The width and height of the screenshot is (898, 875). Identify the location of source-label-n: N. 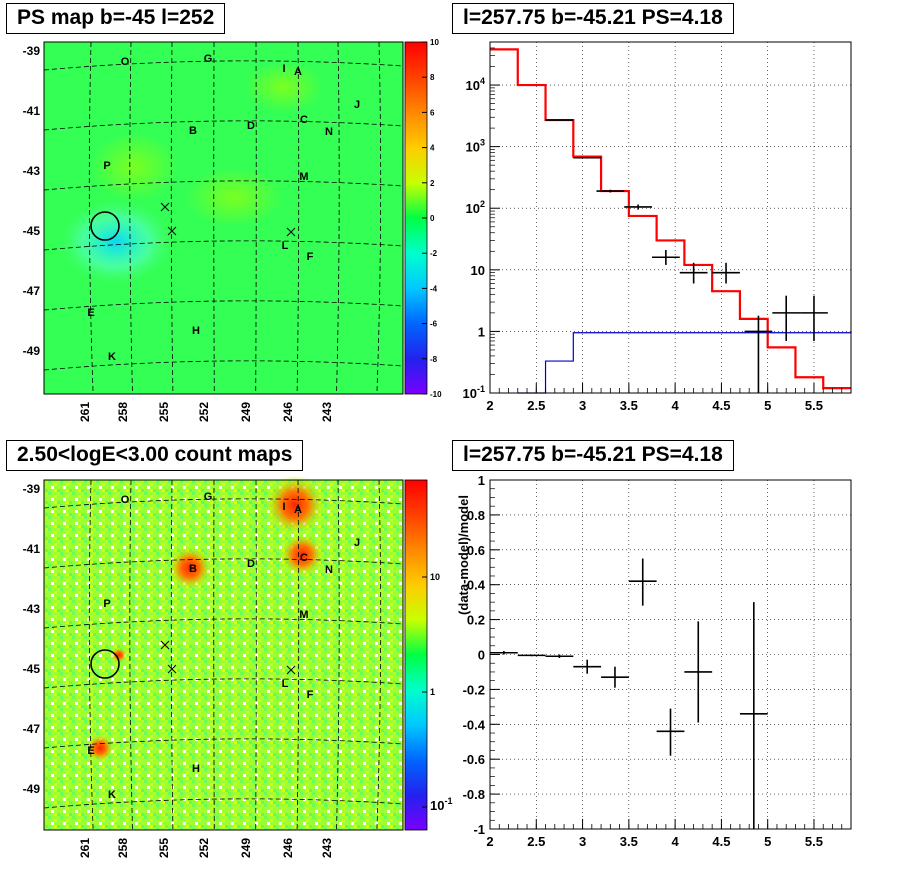
(329, 570).